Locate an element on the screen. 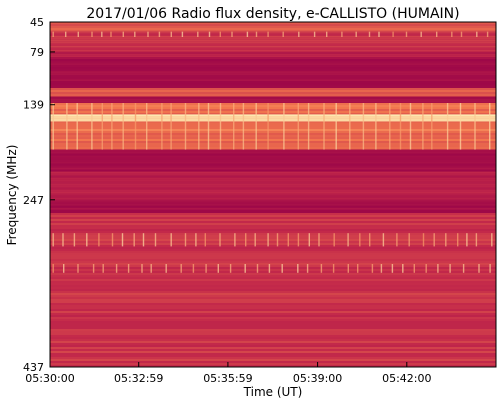  y-tick-label: 437 is located at coordinates (33, 367).